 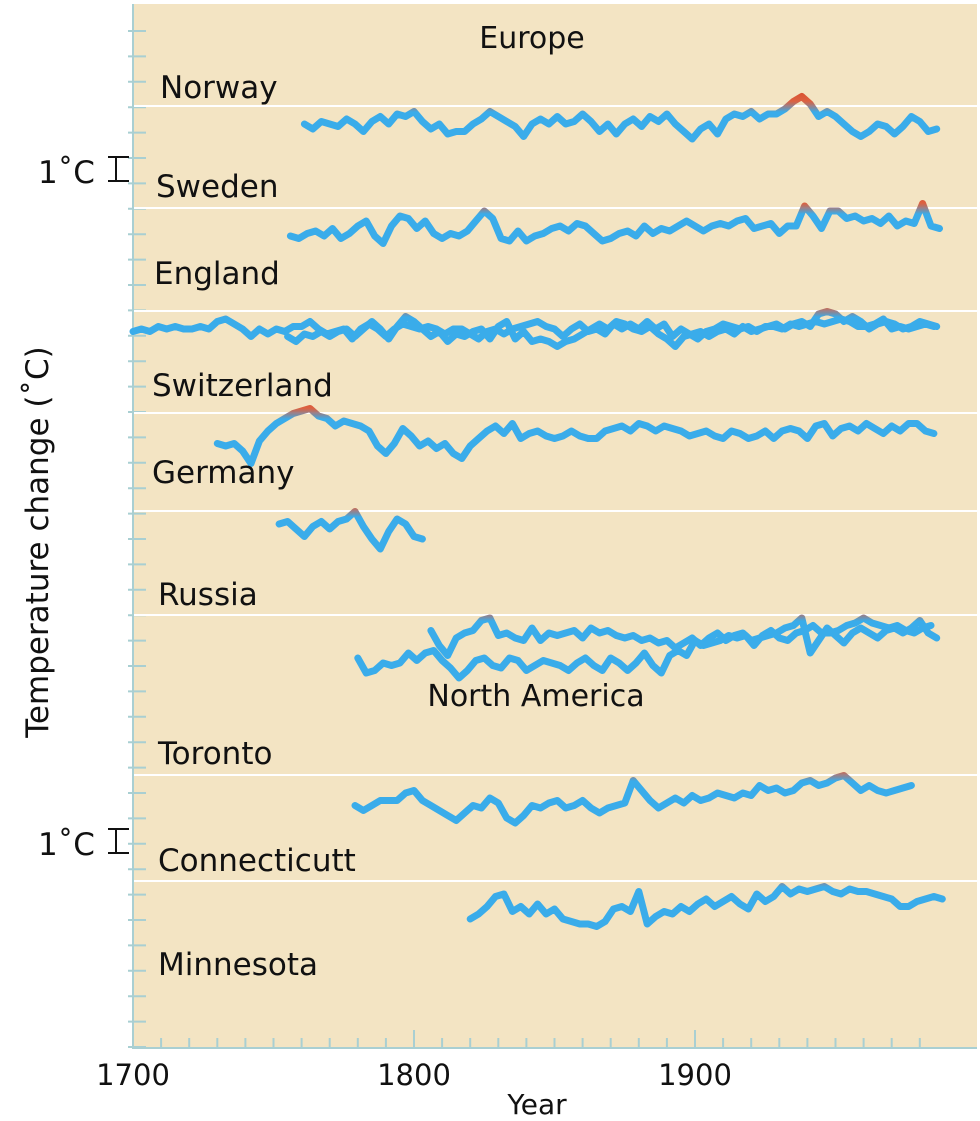 What do you see at coordinates (66, 845) in the screenshot?
I see `scale-label-north-america: 1˚C` at bounding box center [66, 845].